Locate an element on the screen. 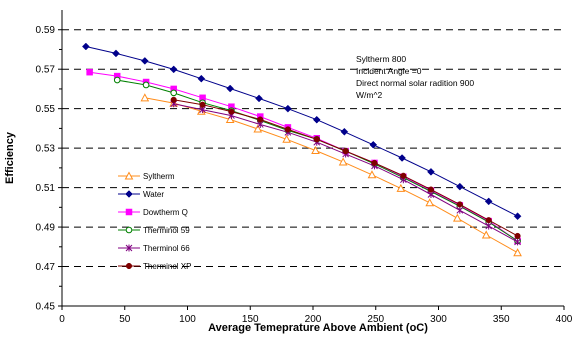 This screenshot has width=579, height=359. legend-item-therminol-xp: Therminol XP is located at coordinates (154, 266).